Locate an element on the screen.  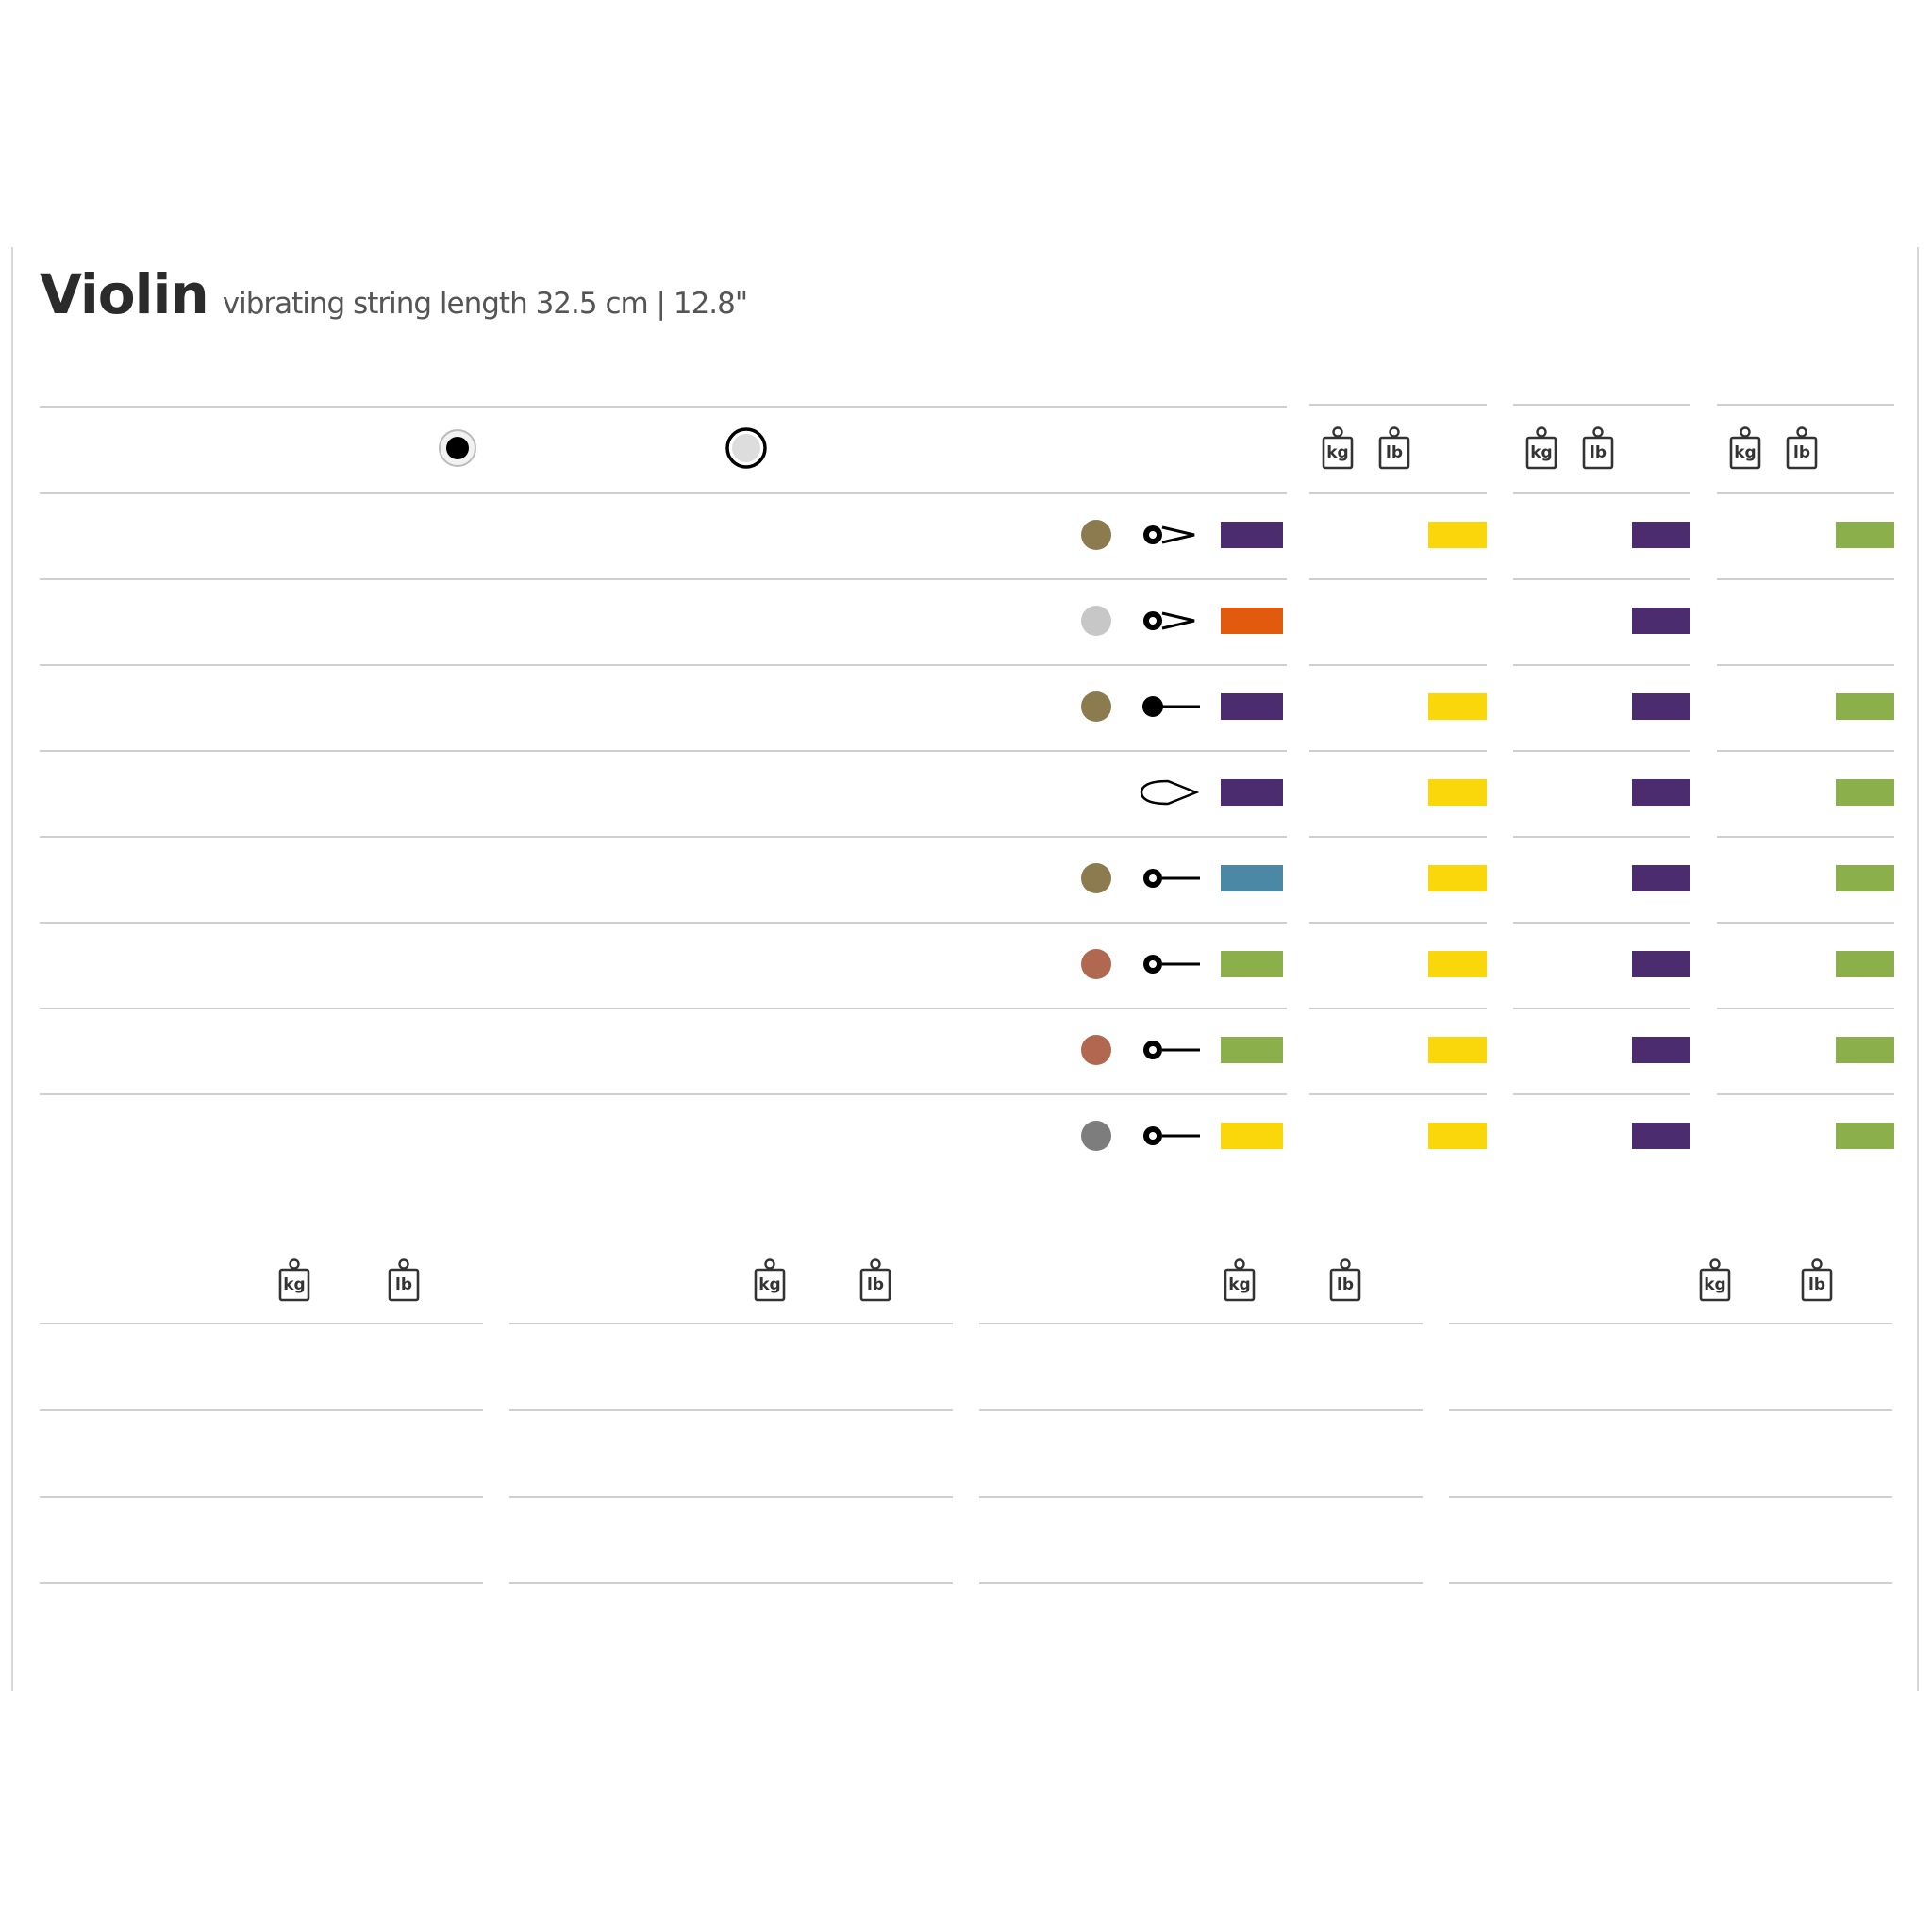
group-header-rule-heavy is located at coordinates (1806, 405).